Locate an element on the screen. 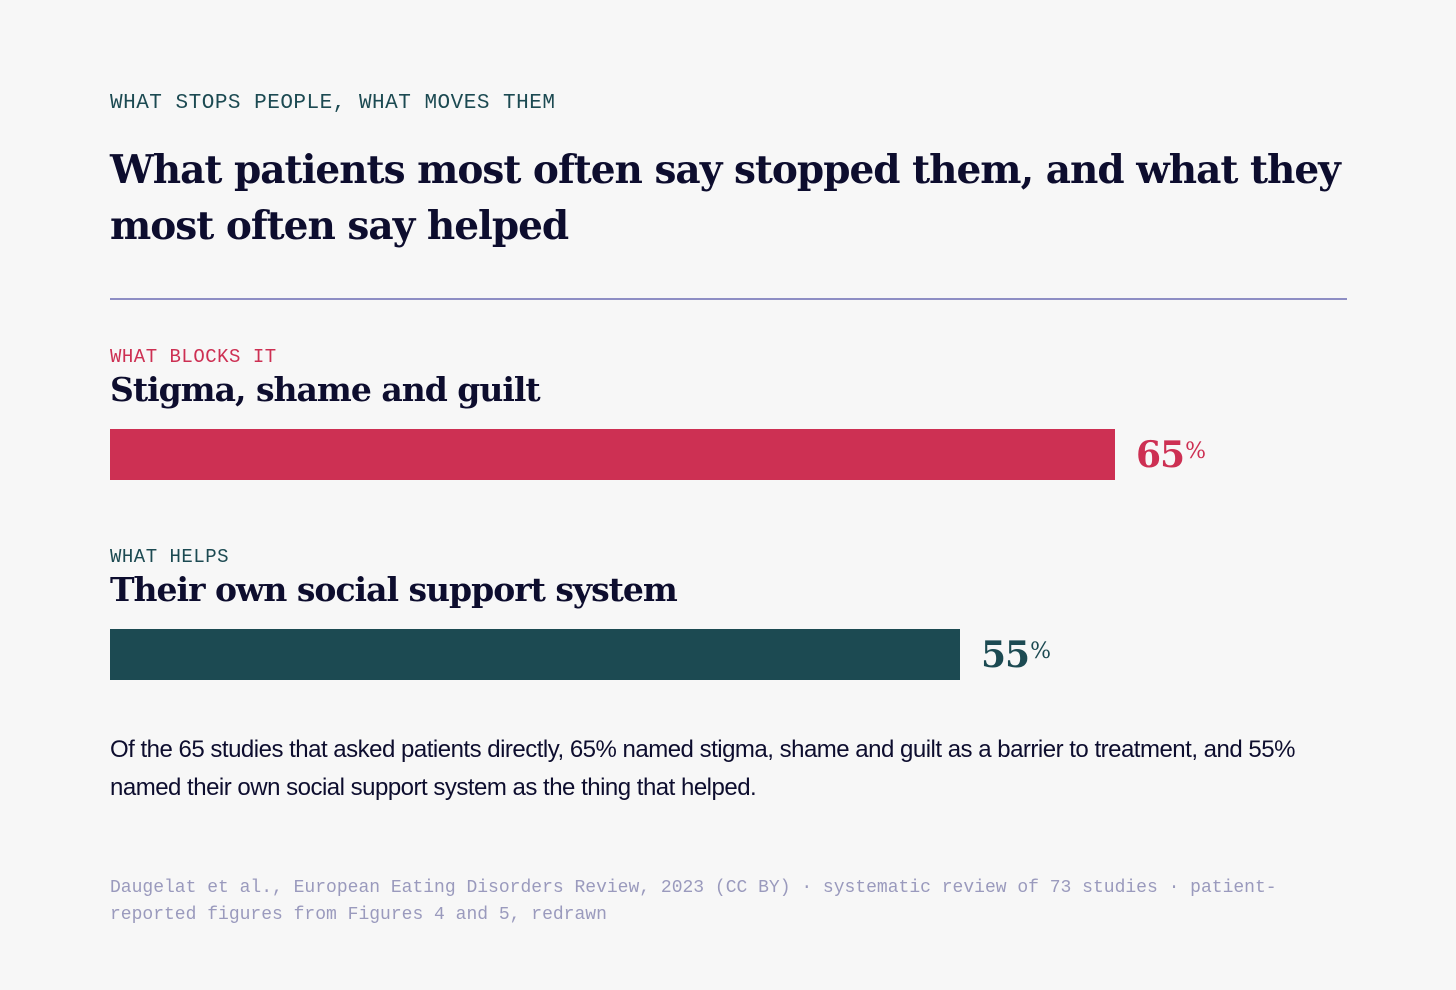 Image resolution: width=1456 pixels, height=990 pixels. helps-bar-track: 55% is located at coordinates (728, 654).